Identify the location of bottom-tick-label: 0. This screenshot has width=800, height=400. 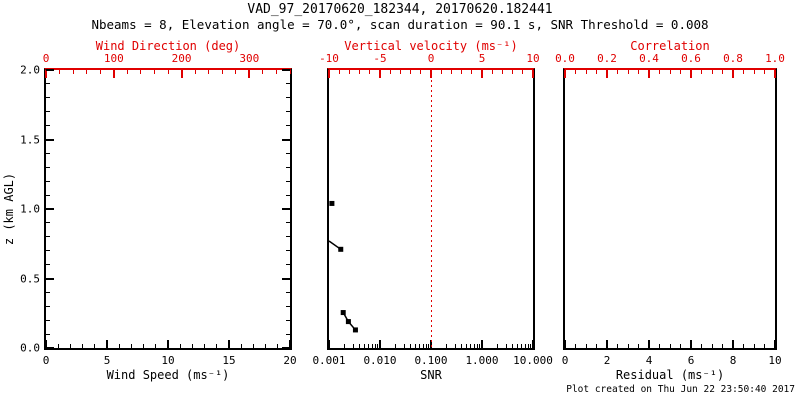
(565, 360).